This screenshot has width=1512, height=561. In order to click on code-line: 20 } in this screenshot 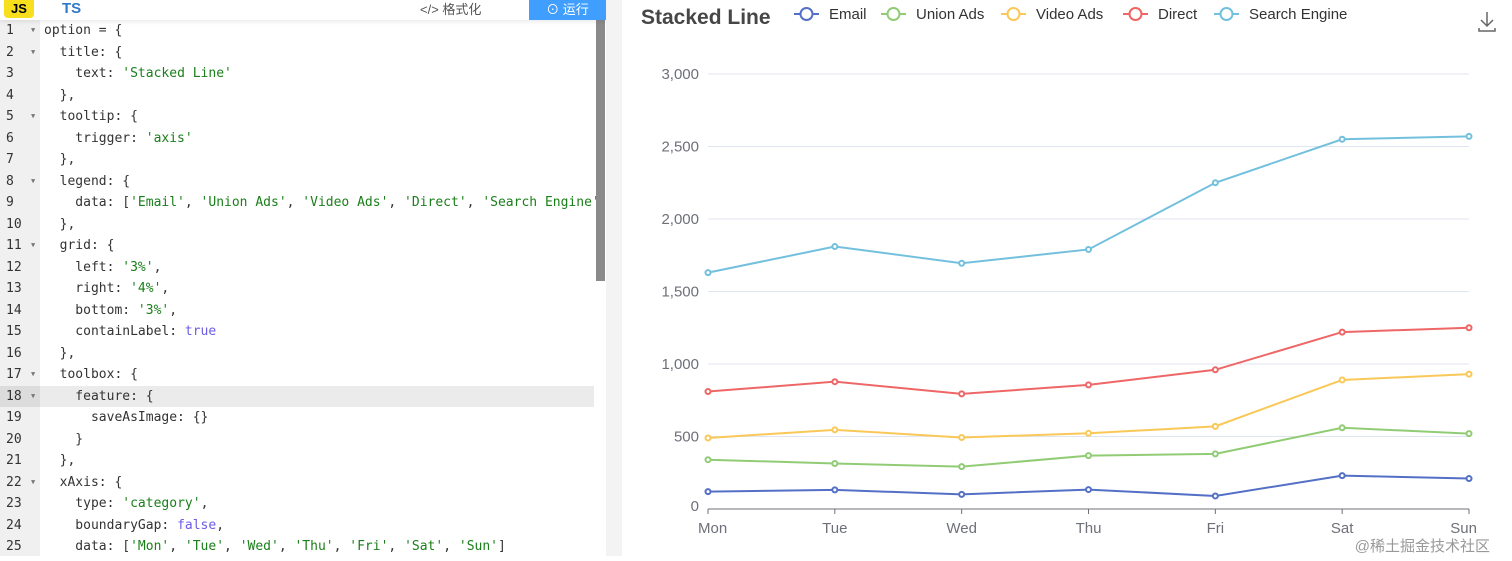, I will do `click(297, 439)`.